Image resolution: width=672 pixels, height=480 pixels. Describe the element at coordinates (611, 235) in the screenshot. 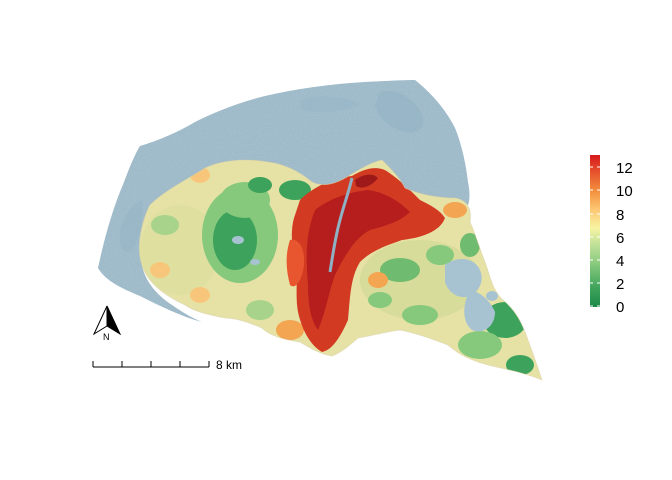

I see `legend: 12 10 8 6 4 2 0` at that location.